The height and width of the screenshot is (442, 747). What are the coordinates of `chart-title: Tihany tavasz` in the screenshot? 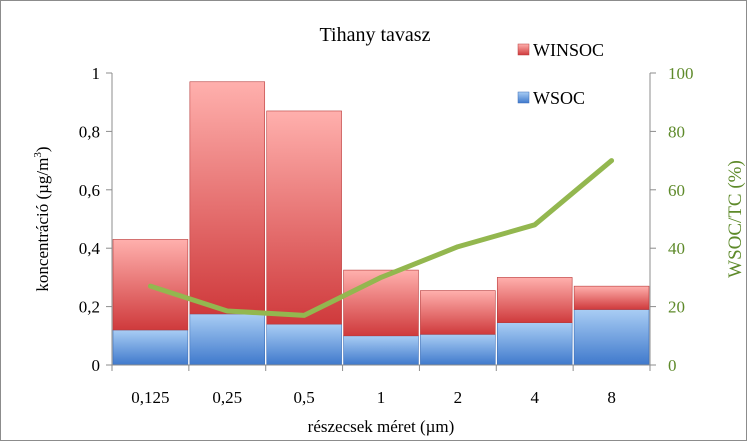 It's located at (375, 35).